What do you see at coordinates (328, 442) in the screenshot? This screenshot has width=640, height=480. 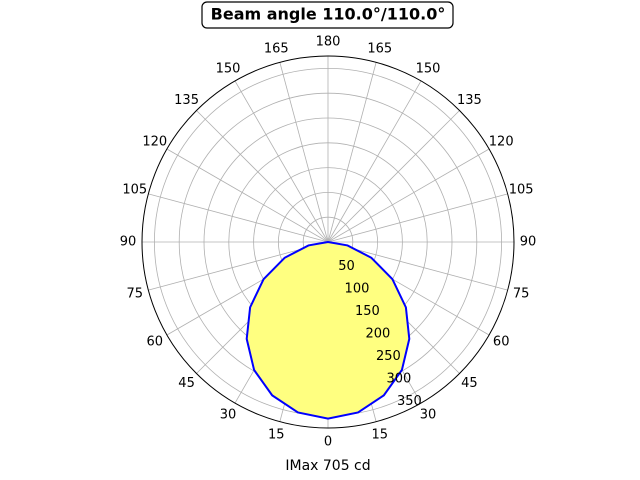 I see `angle-tick-label: 0` at bounding box center [328, 442].